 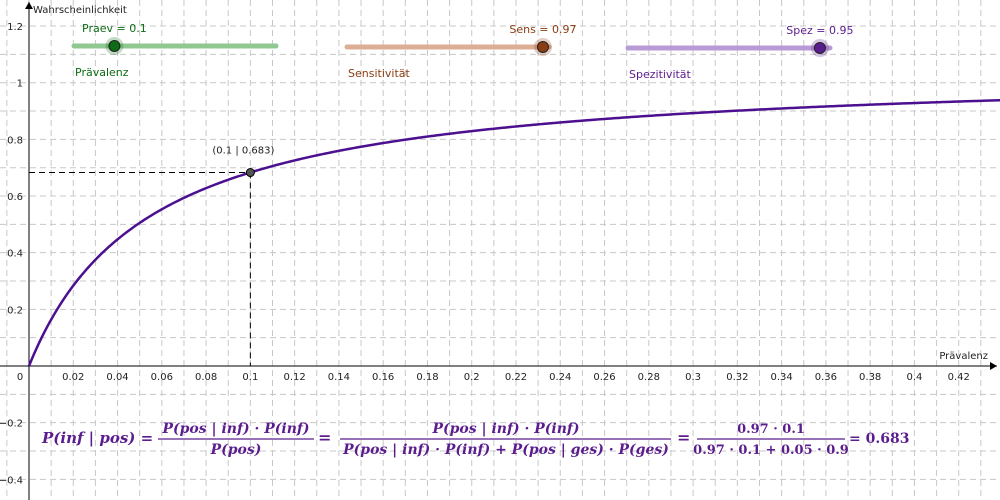 I want to click on x-tick-label: 0.2, so click(x=472, y=377).